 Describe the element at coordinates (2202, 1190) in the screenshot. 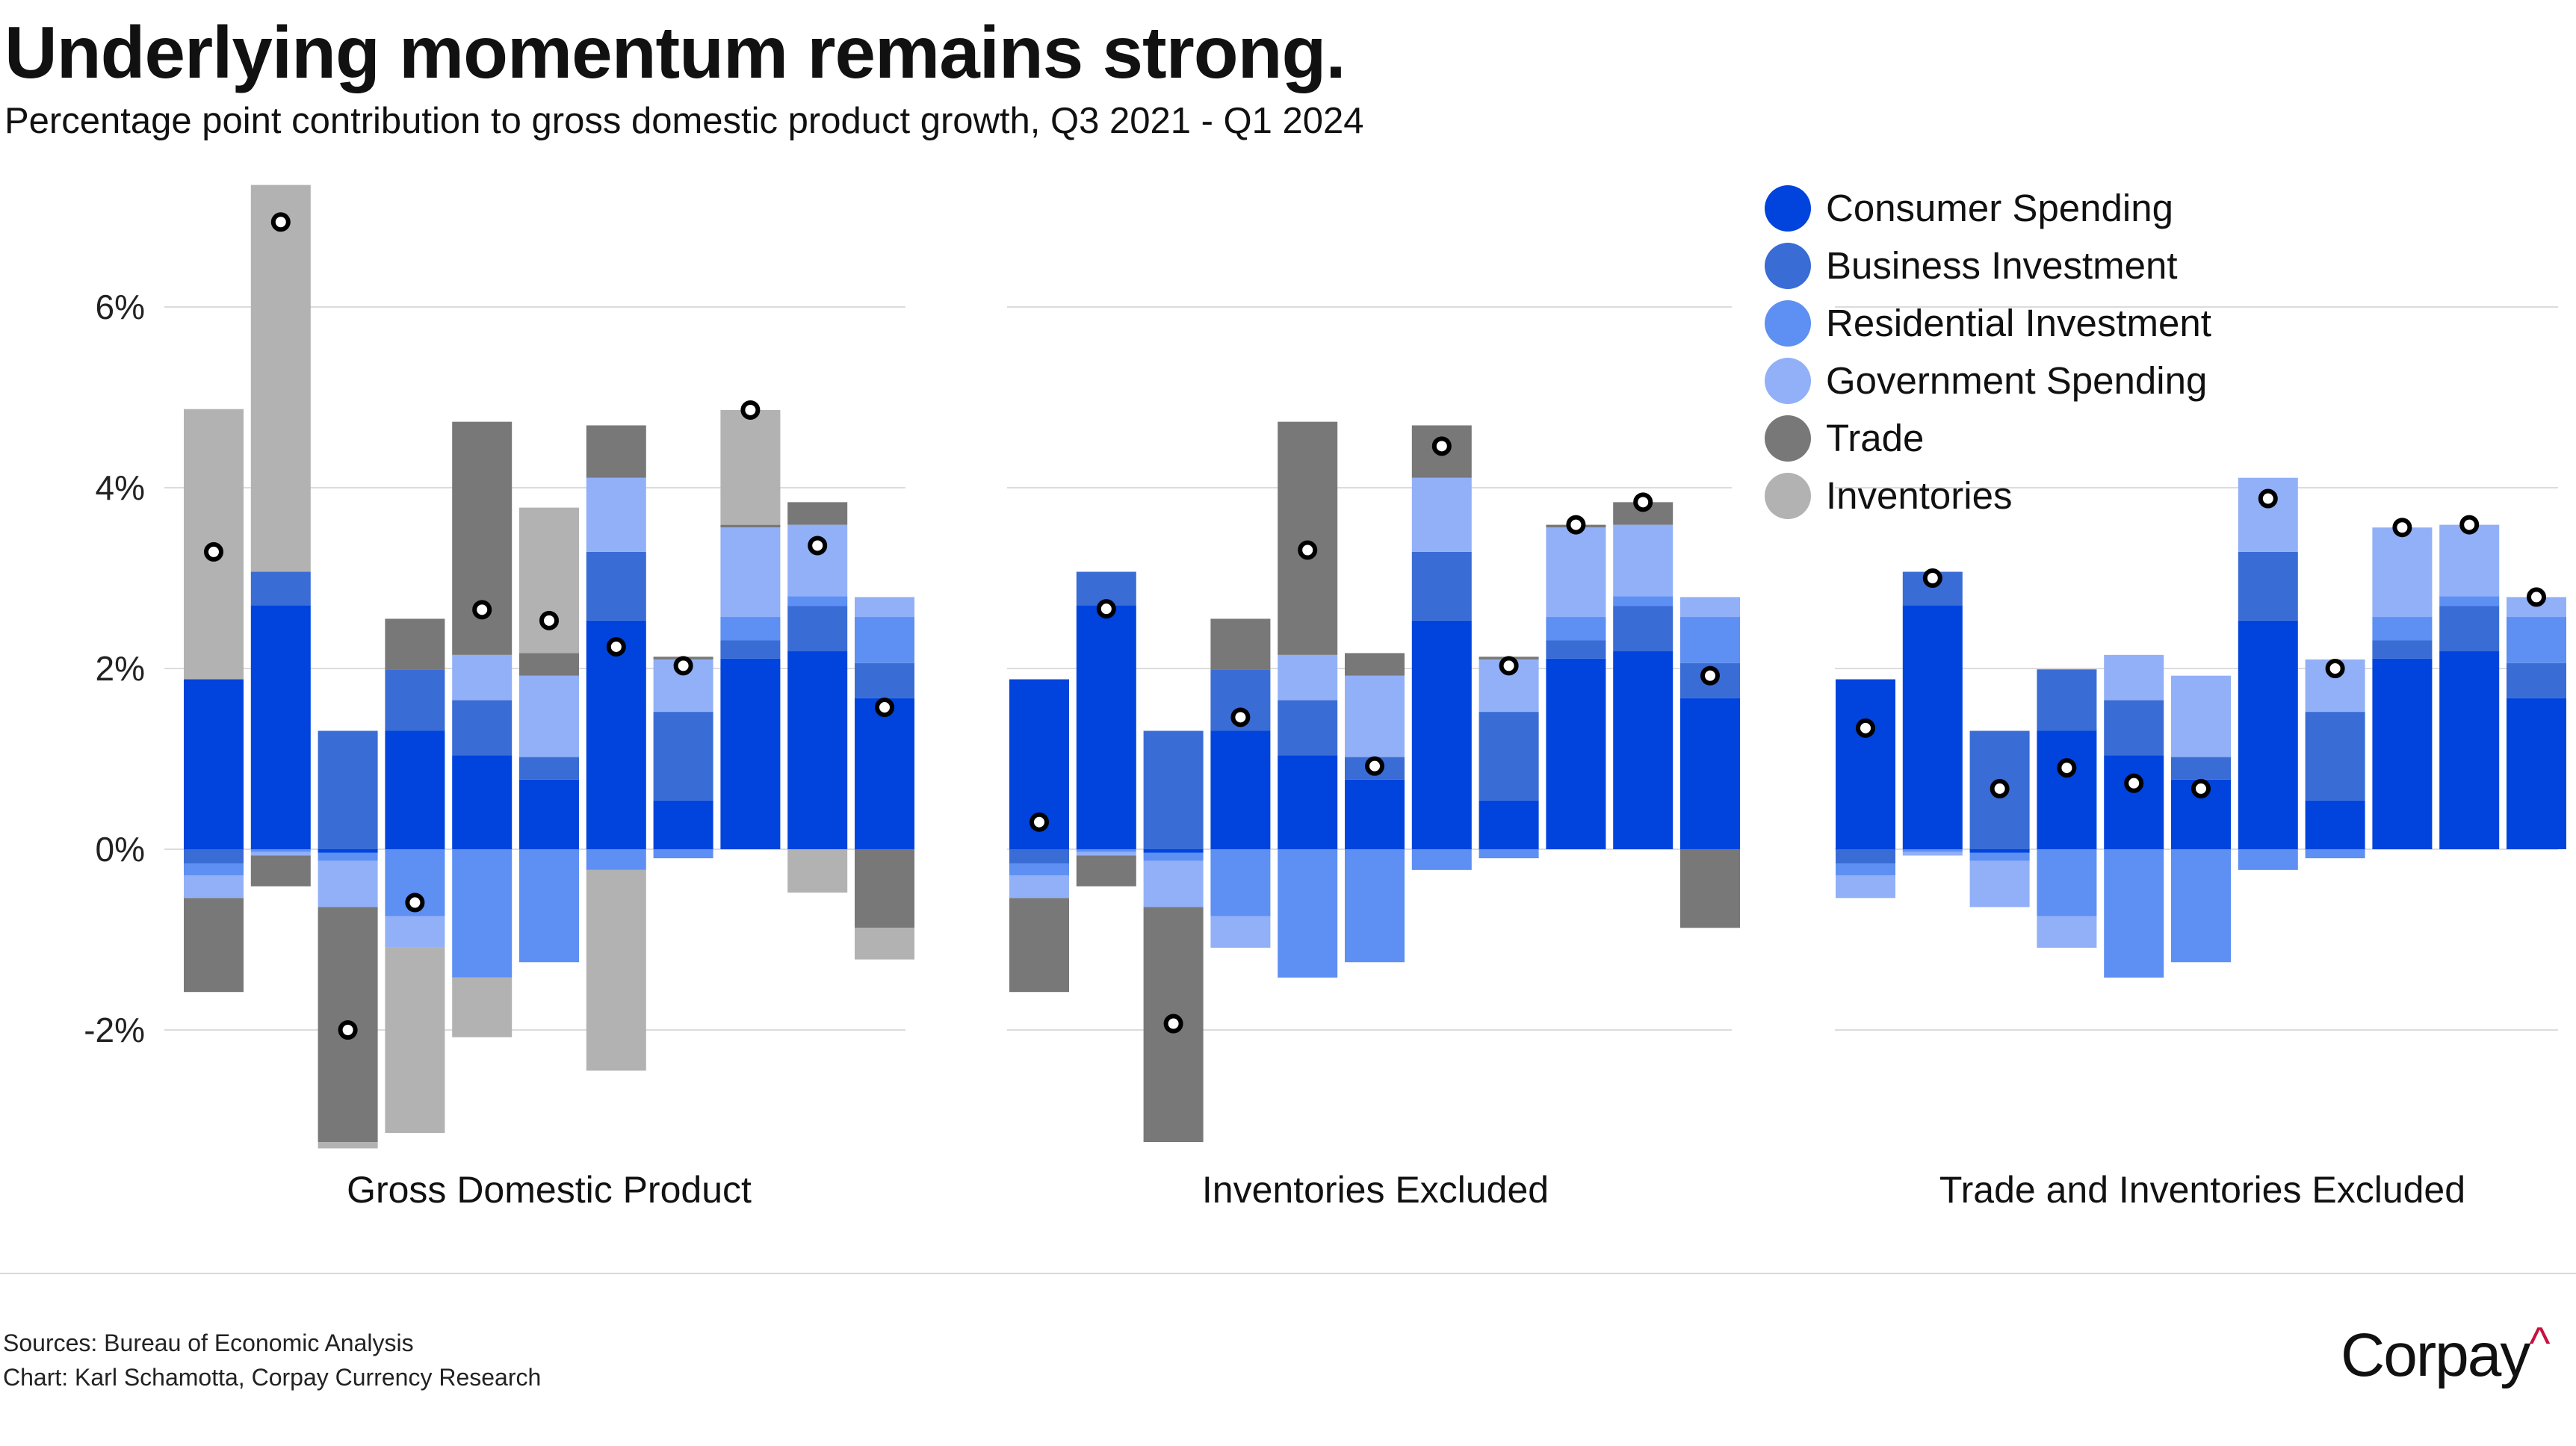

I see `panel-title-trade-inventories-excluded: Trade and Inventories Excluded` at that location.